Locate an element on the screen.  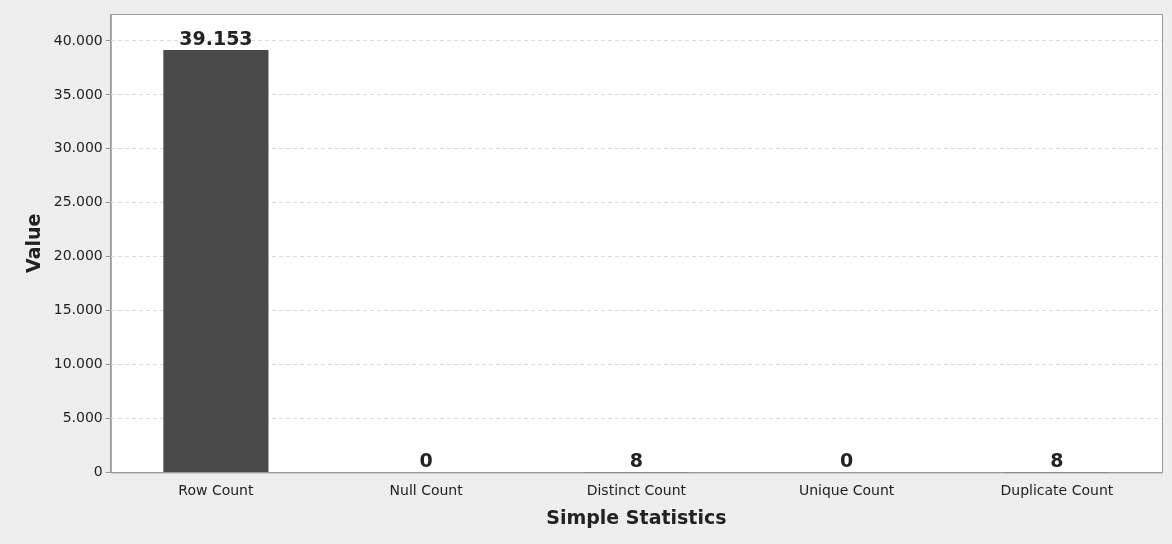
y-tick-label: 20.000 is located at coordinates (78, 255).